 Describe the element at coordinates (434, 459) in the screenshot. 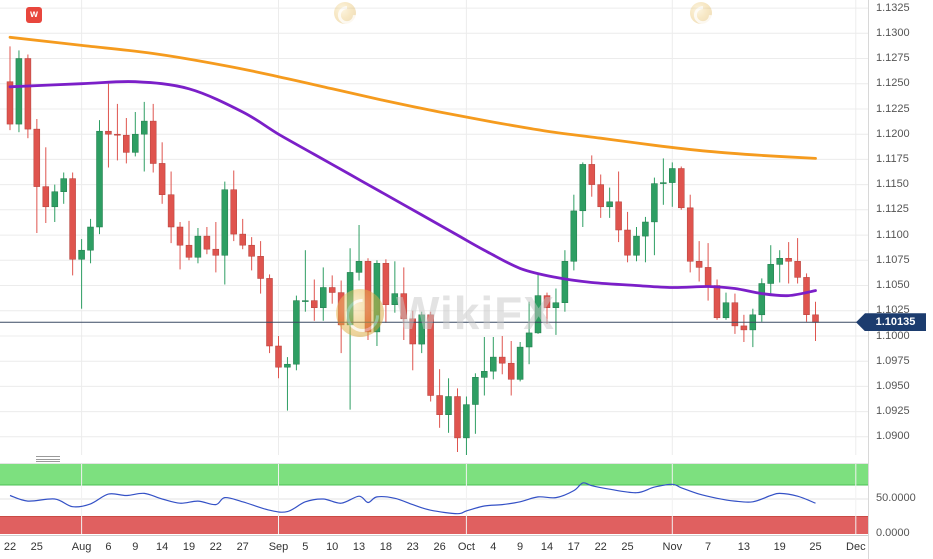

I see `panel-divider` at that location.